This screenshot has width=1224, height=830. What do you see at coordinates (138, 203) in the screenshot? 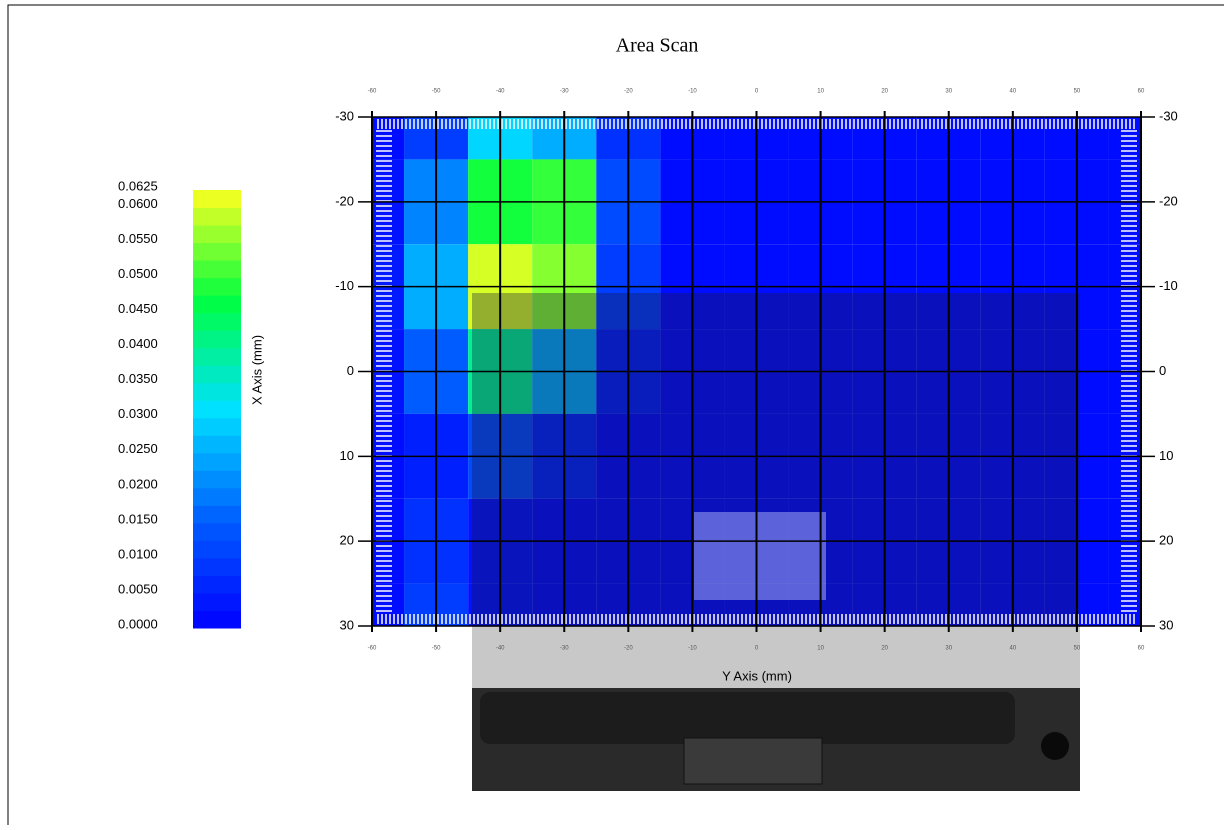
I see `colorbar-tick-label: 0.0600` at bounding box center [138, 203].